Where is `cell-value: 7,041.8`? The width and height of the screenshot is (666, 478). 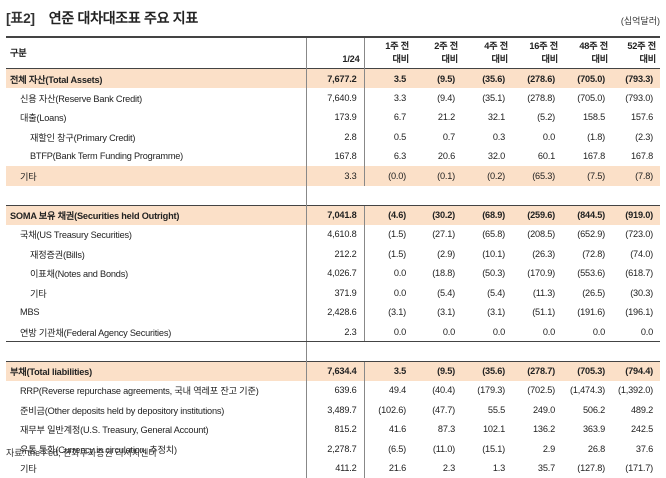 cell-value: 7,041.8 is located at coordinates (335, 215).